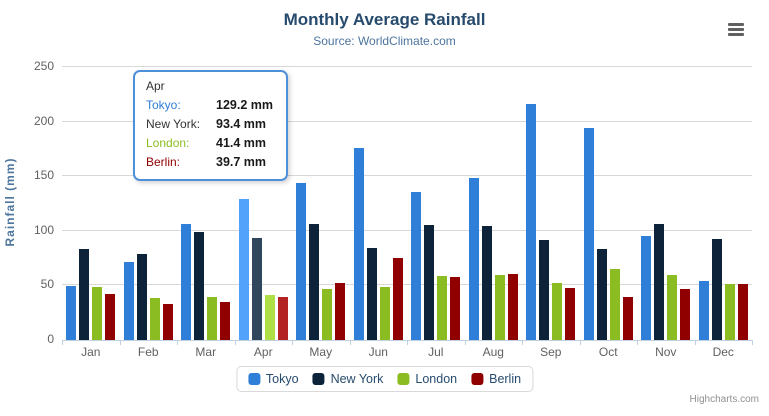  I want to click on bar-tokyo-nov, so click(646, 287).